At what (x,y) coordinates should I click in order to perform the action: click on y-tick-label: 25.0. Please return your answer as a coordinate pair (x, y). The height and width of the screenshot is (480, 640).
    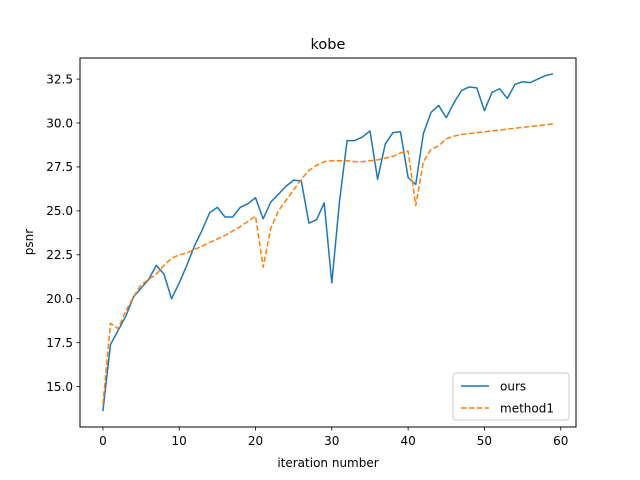
    Looking at the image, I should click on (59, 211).